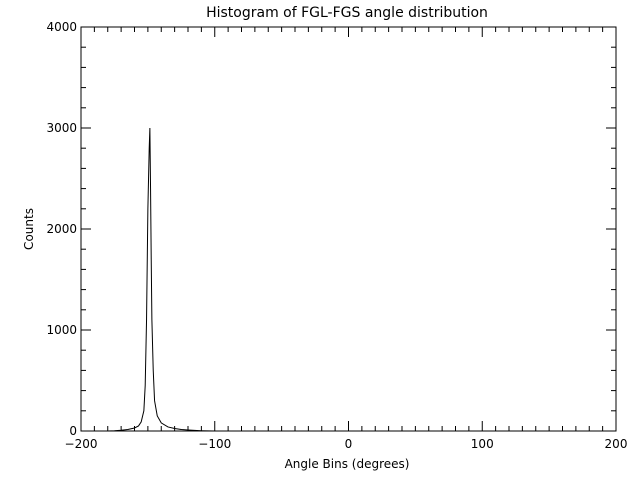 This screenshot has height=480, width=640. What do you see at coordinates (81, 444) in the screenshot?
I see `x-tick-label: −200` at bounding box center [81, 444].